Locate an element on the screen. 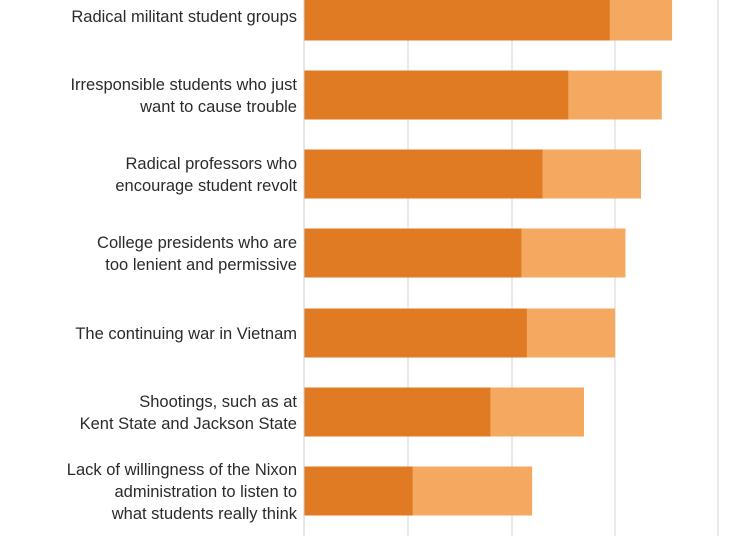 The width and height of the screenshot is (750, 536). category-label-3-line-2: encourage student revolt is located at coordinates (206, 186).